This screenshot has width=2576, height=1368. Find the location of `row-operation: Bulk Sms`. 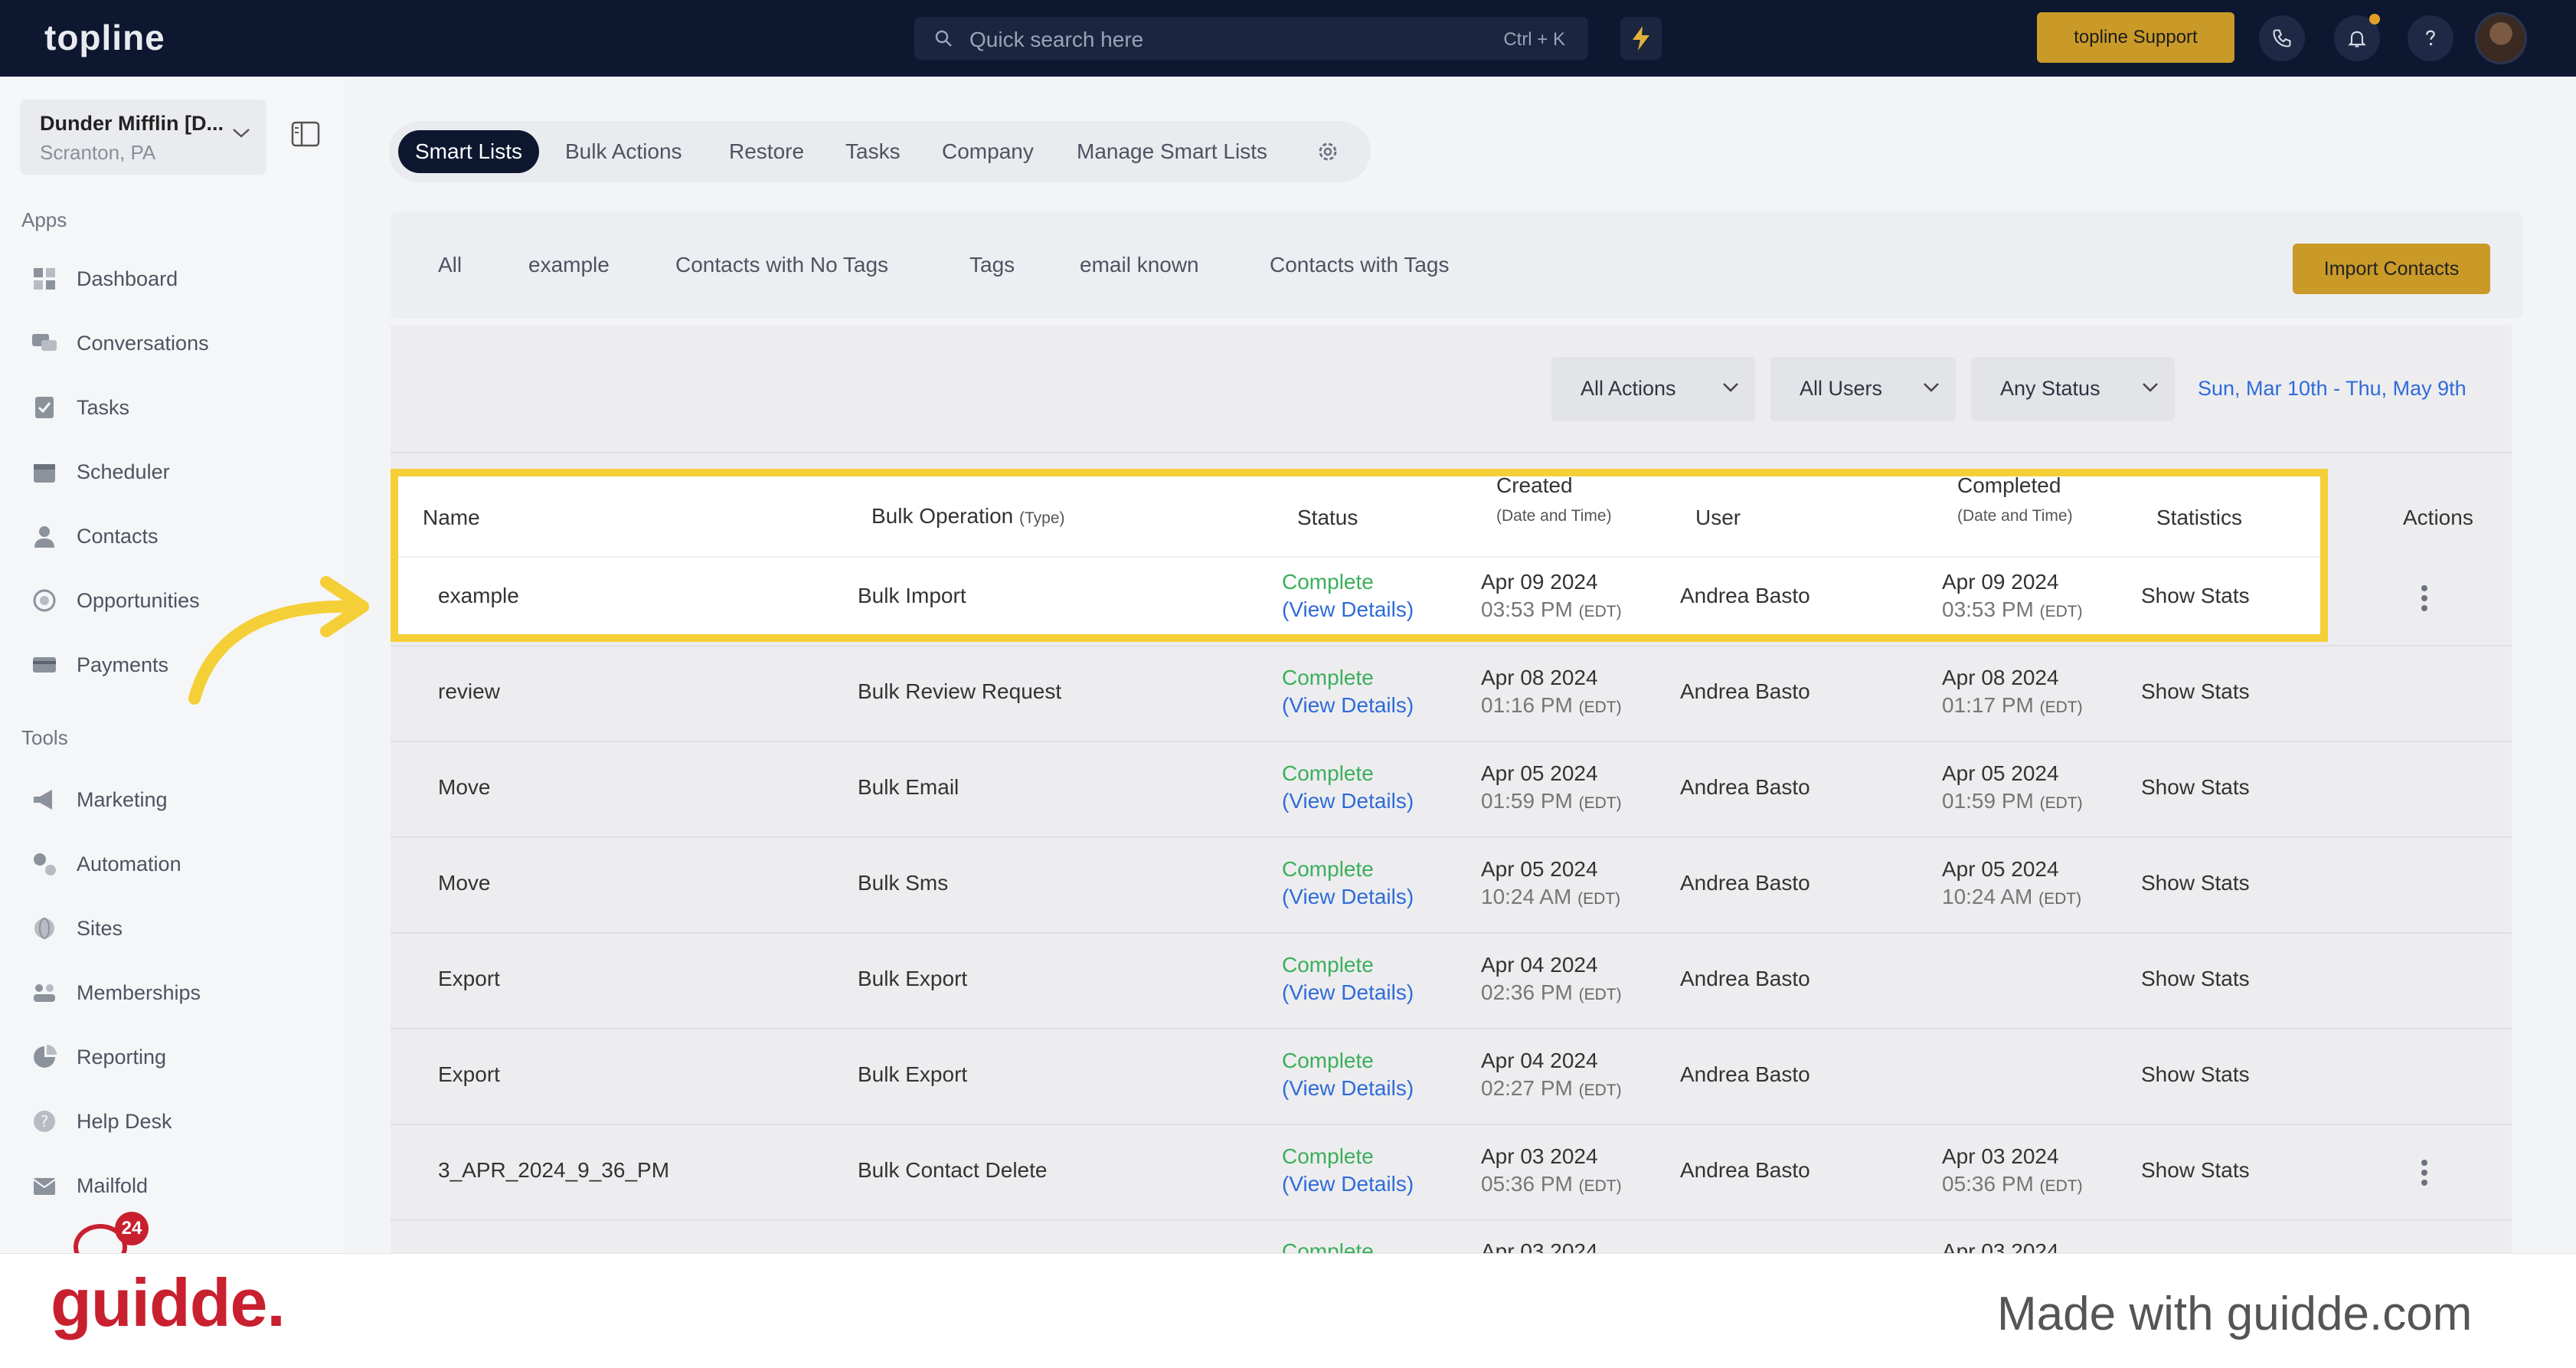

row-operation: Bulk Sms is located at coordinates (903, 883).